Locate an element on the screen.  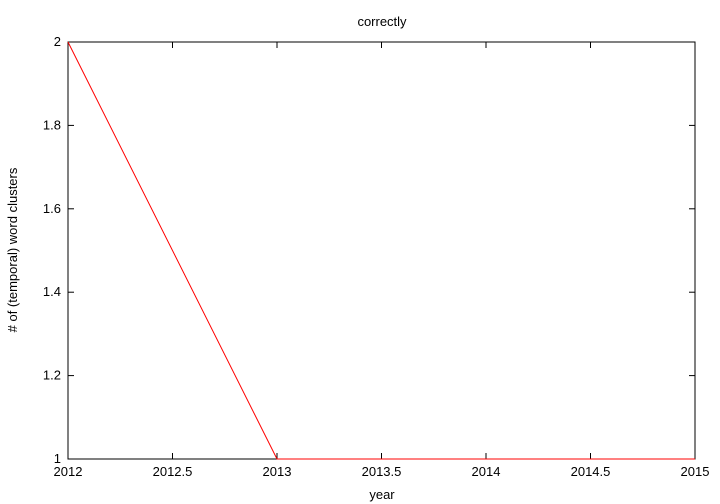
y-tick-label: 1.8 is located at coordinates (52, 124).